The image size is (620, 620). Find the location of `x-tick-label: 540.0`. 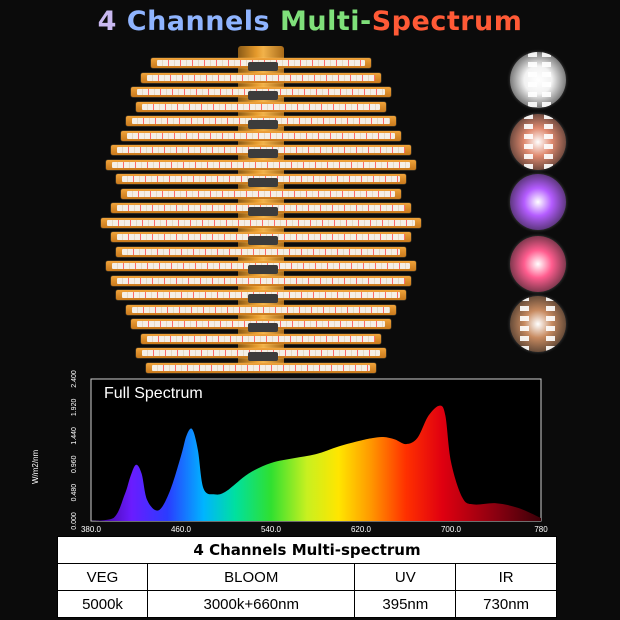

x-tick-label: 540.0 is located at coordinates (271, 529).